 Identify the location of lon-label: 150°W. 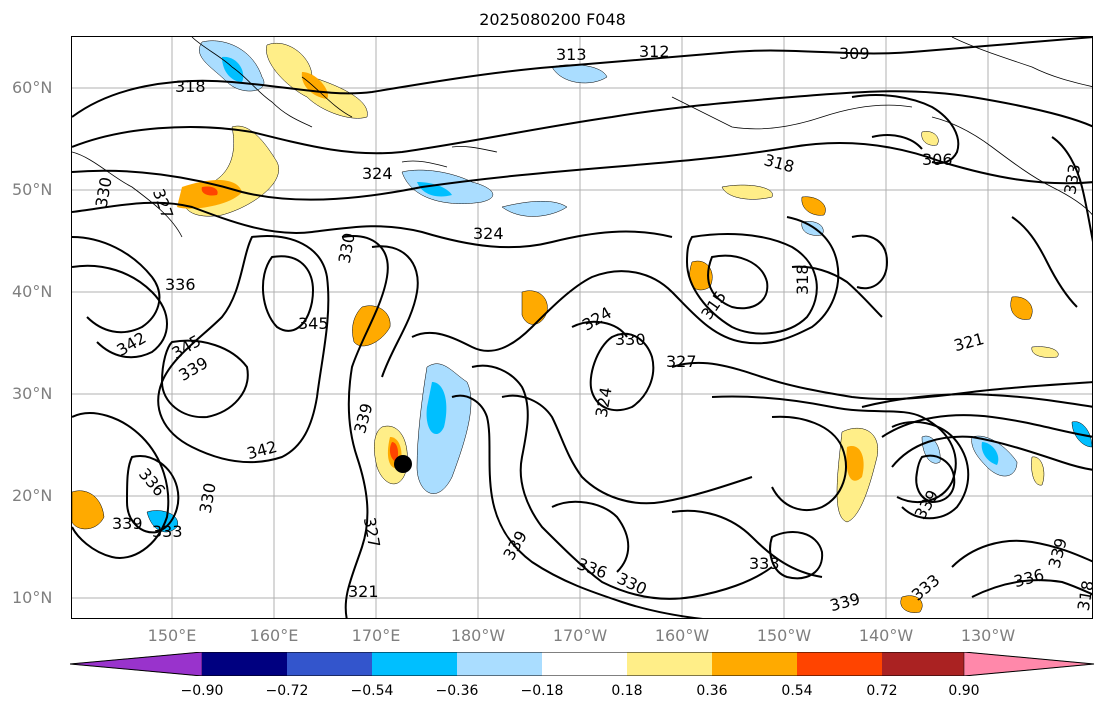
(784, 635).